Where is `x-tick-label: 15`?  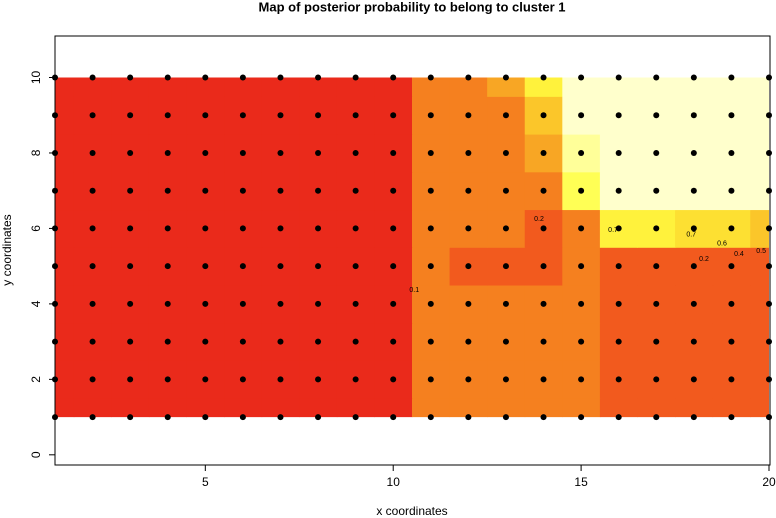 x-tick-label: 15 is located at coordinates (581, 482).